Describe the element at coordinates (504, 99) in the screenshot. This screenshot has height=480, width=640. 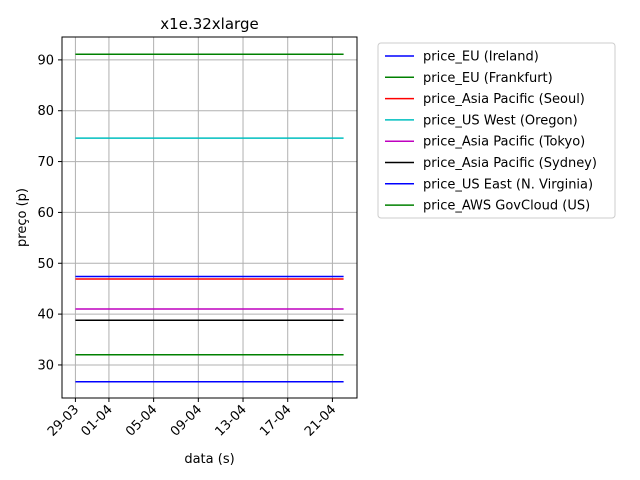
I see `legend-label: price_Asia Pacific (Seoul)` at that location.